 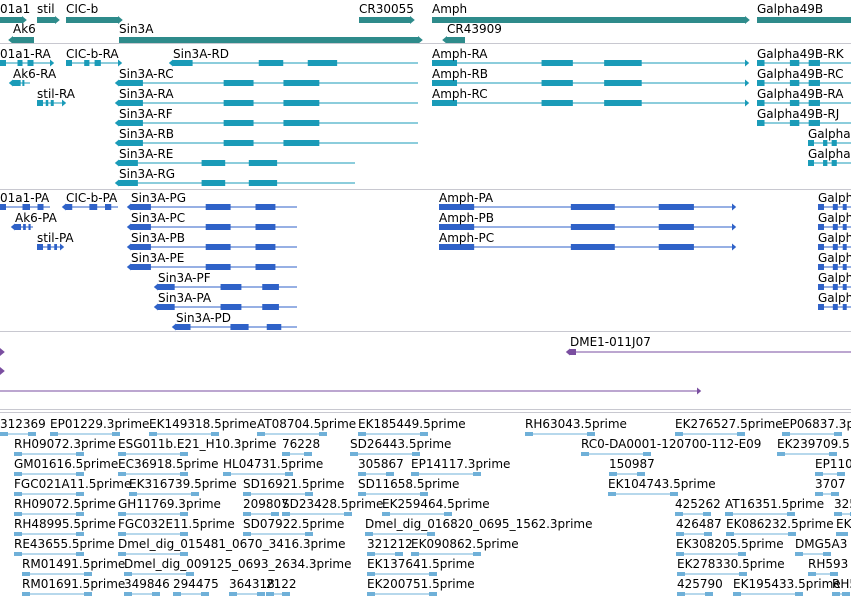 What do you see at coordinates (436, 504) in the screenshot?
I see `est-label: EK259464.5prime` at bounding box center [436, 504].